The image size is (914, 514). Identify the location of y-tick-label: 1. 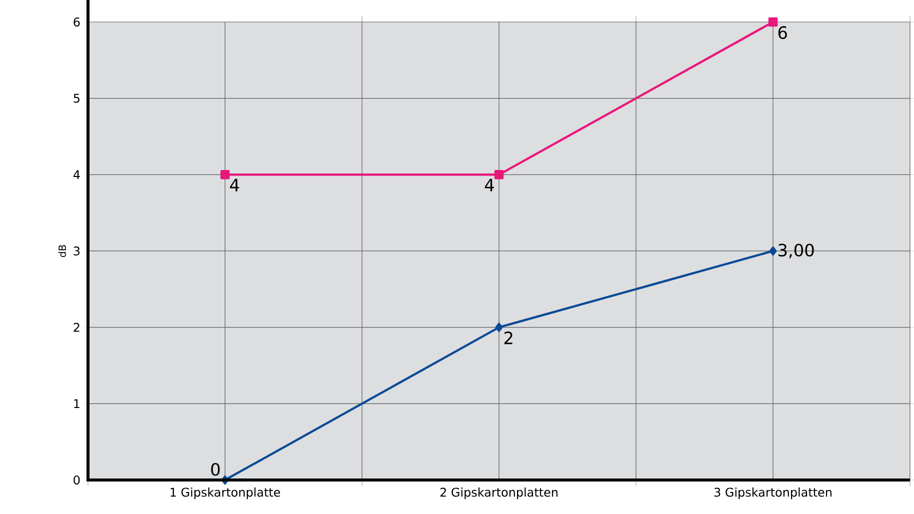
(77, 403).